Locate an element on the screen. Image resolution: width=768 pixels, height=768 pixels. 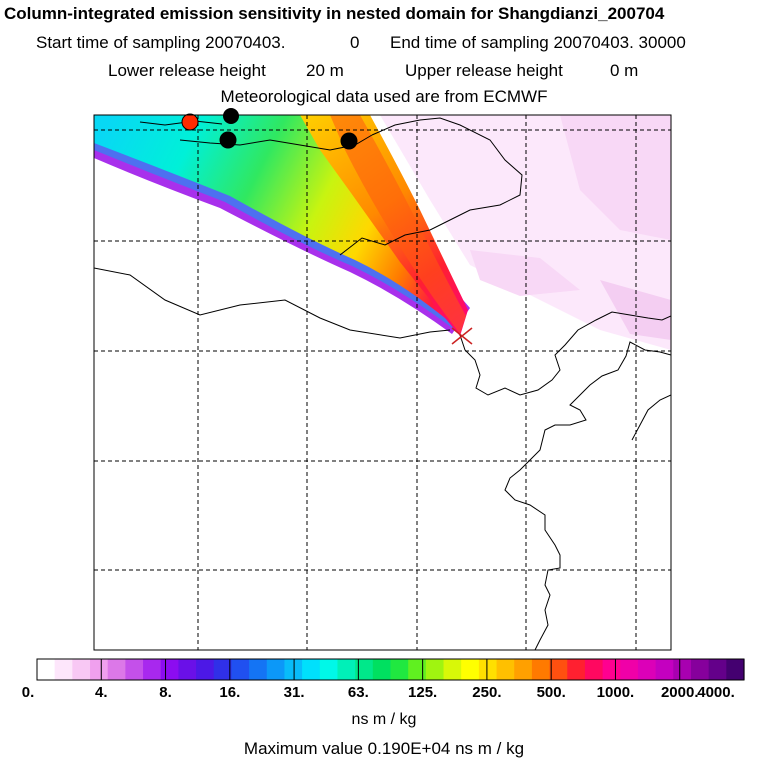
maximum-value: Maximum value 0.190E+04 ns m / kg is located at coordinates (384, 748).